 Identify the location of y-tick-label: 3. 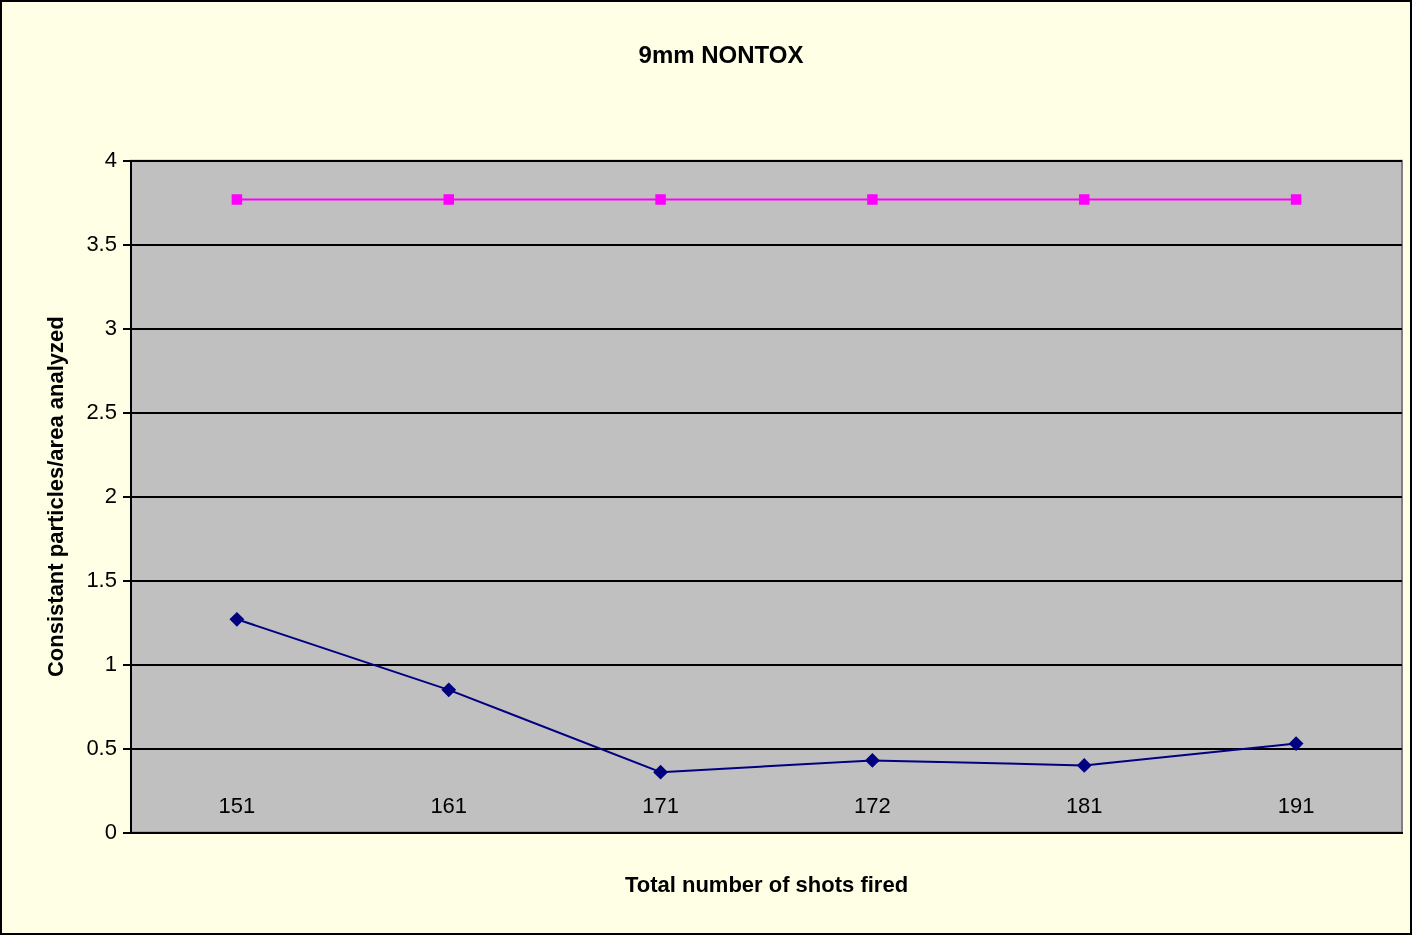
(110, 327).